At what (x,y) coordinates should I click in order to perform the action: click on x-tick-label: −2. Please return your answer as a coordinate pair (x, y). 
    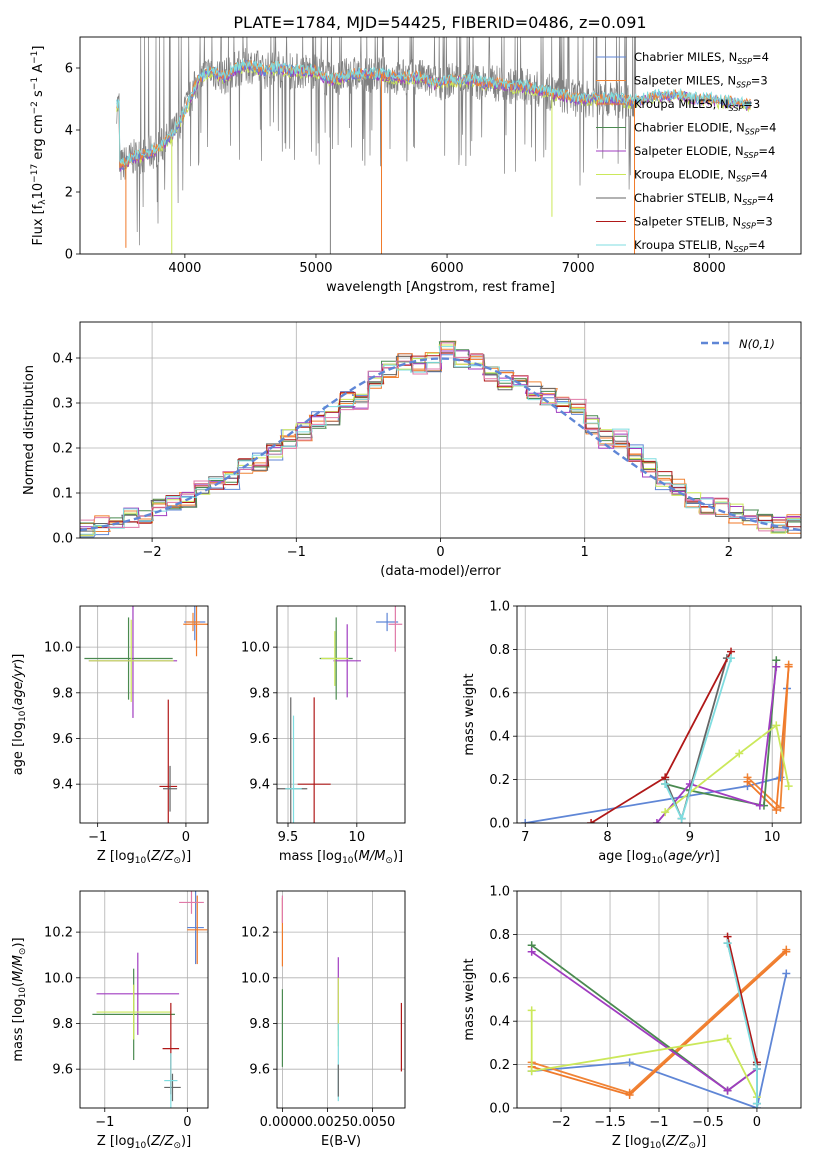
    Looking at the image, I should click on (152, 552).